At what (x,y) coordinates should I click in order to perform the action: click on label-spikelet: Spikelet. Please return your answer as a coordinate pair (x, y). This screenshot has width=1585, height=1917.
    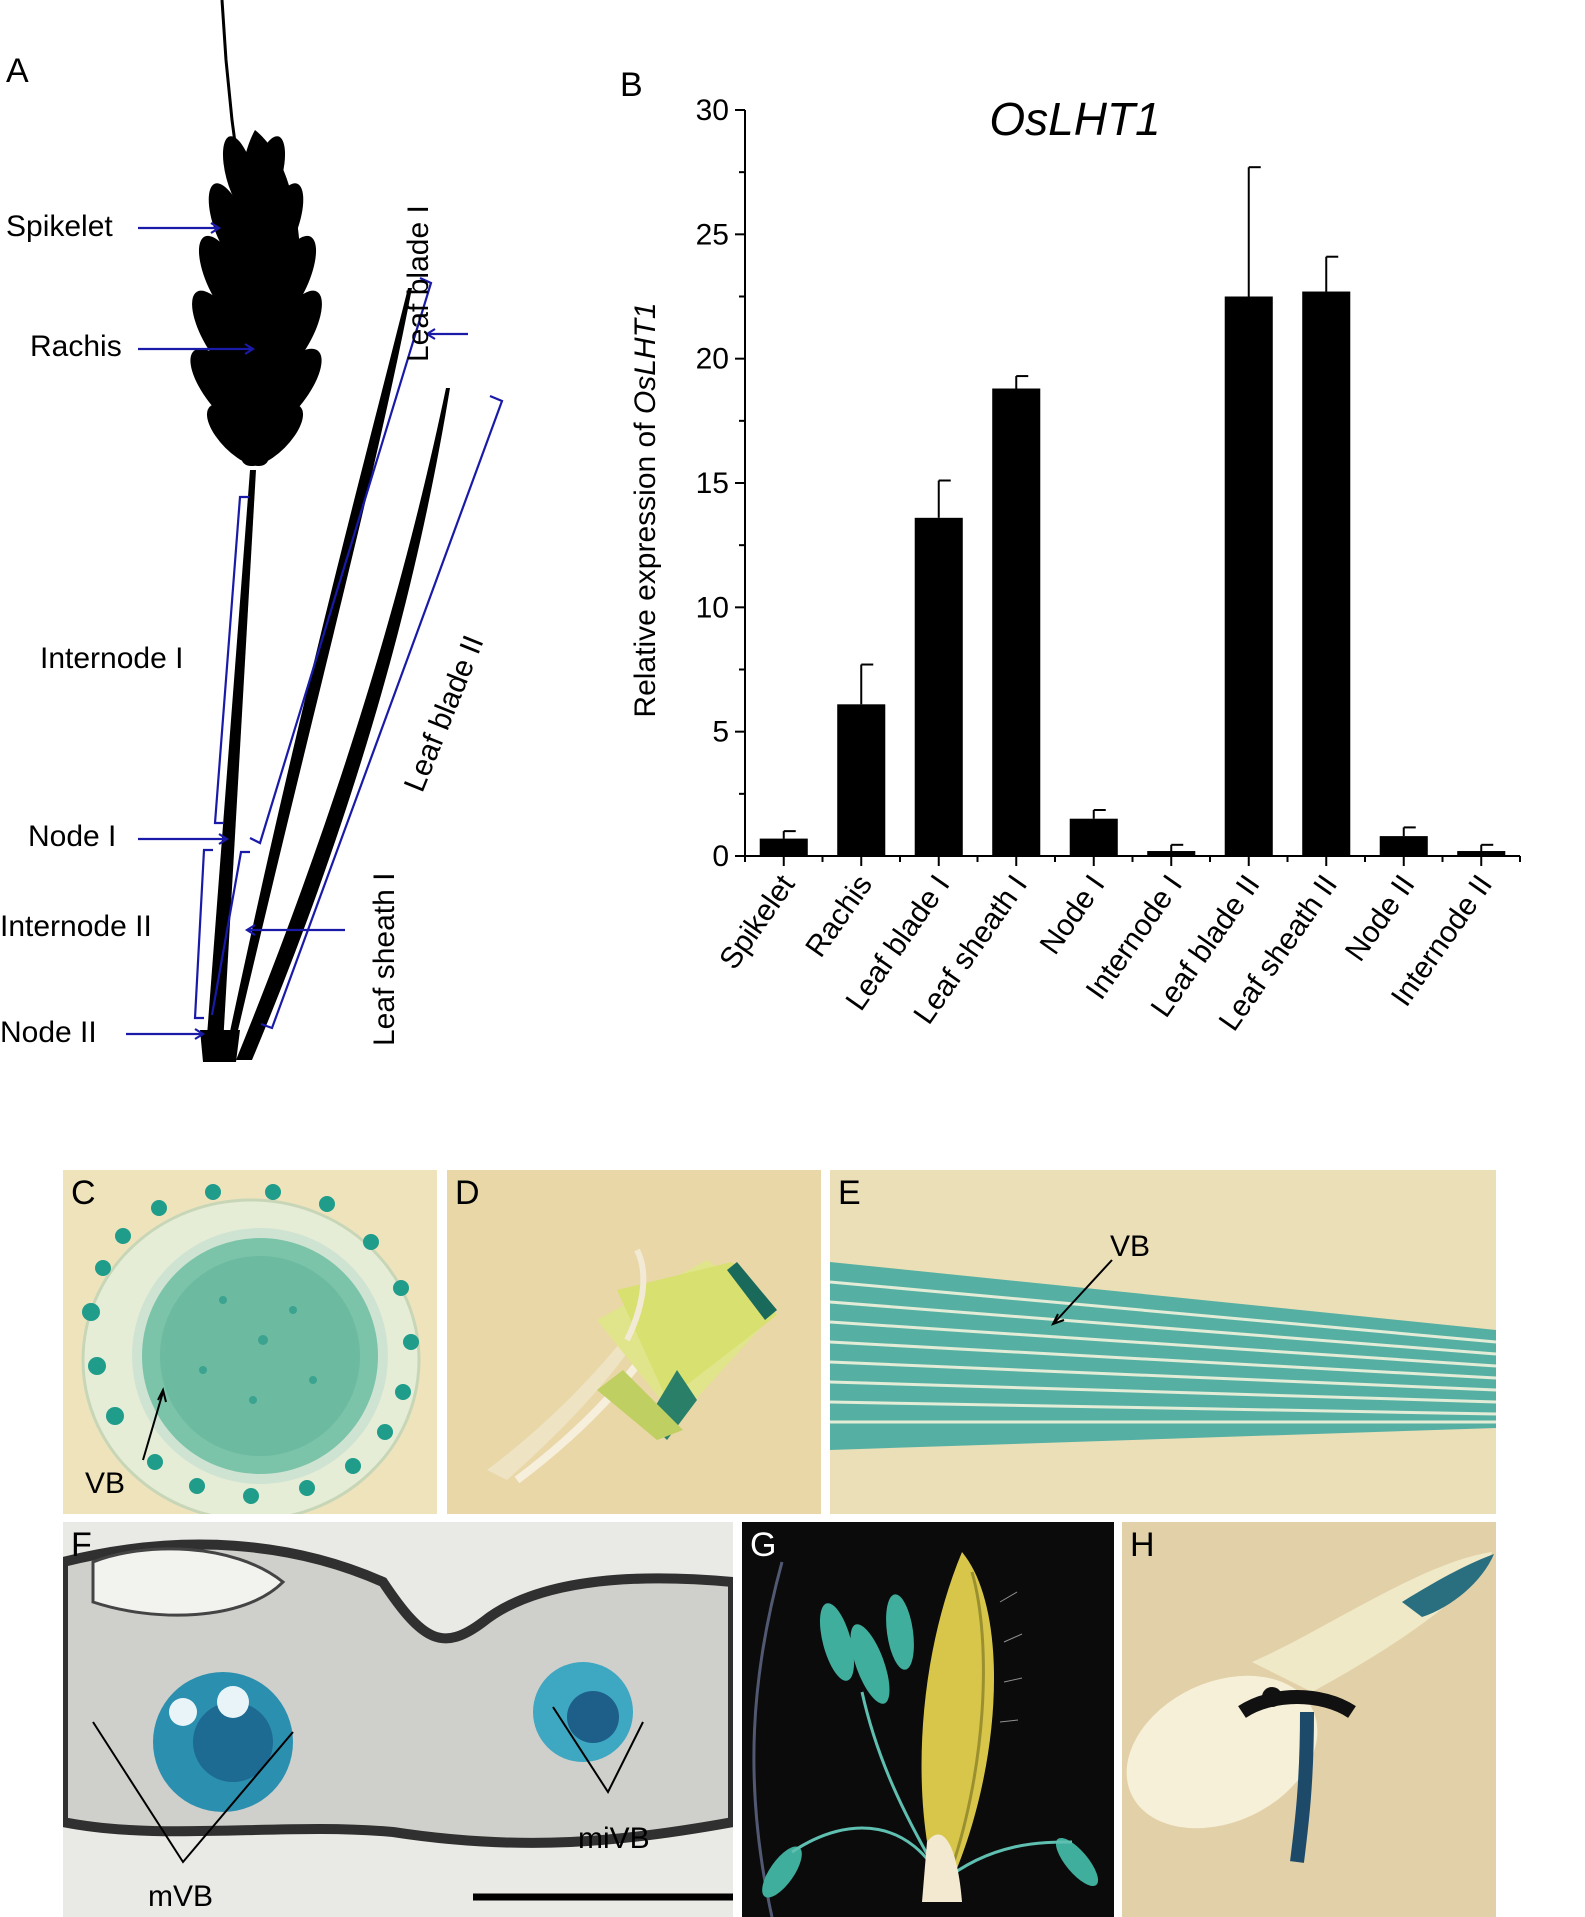
    Looking at the image, I should click on (59, 226).